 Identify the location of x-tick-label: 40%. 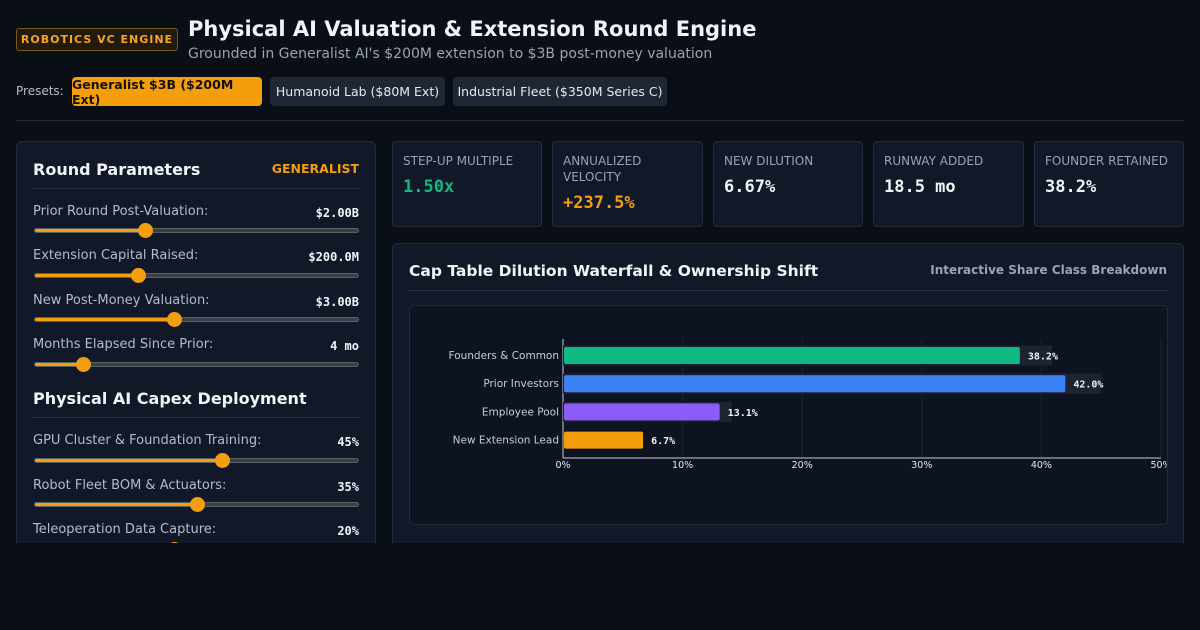
(1041, 465).